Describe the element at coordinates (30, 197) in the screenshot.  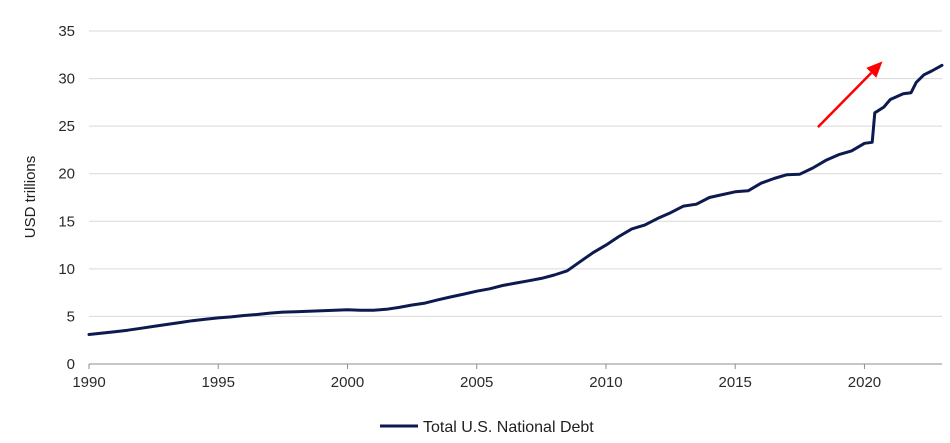
I see `y-axis-title: USD trillions` at that location.